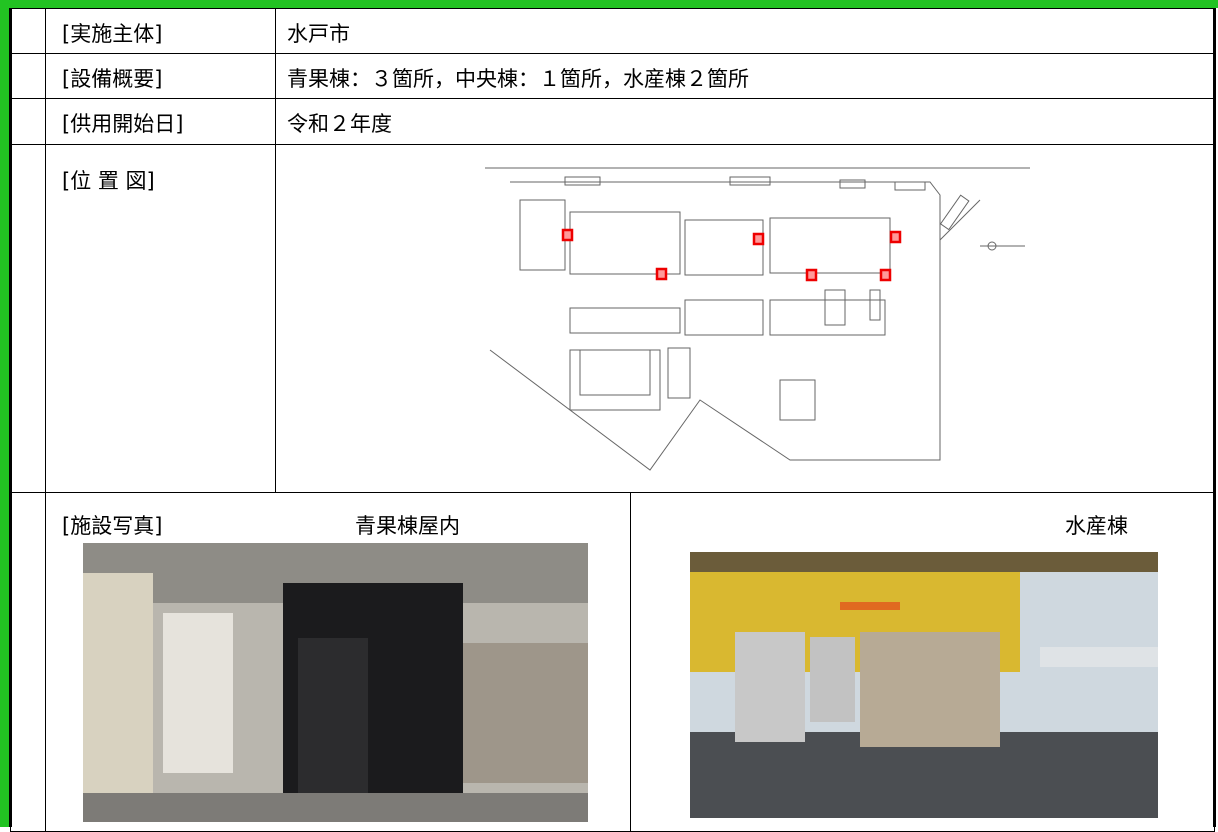 The height and width of the screenshot is (832, 1218). Describe the element at coordinates (112, 79) in the screenshot. I see `row-label: [設備概要]` at that location.